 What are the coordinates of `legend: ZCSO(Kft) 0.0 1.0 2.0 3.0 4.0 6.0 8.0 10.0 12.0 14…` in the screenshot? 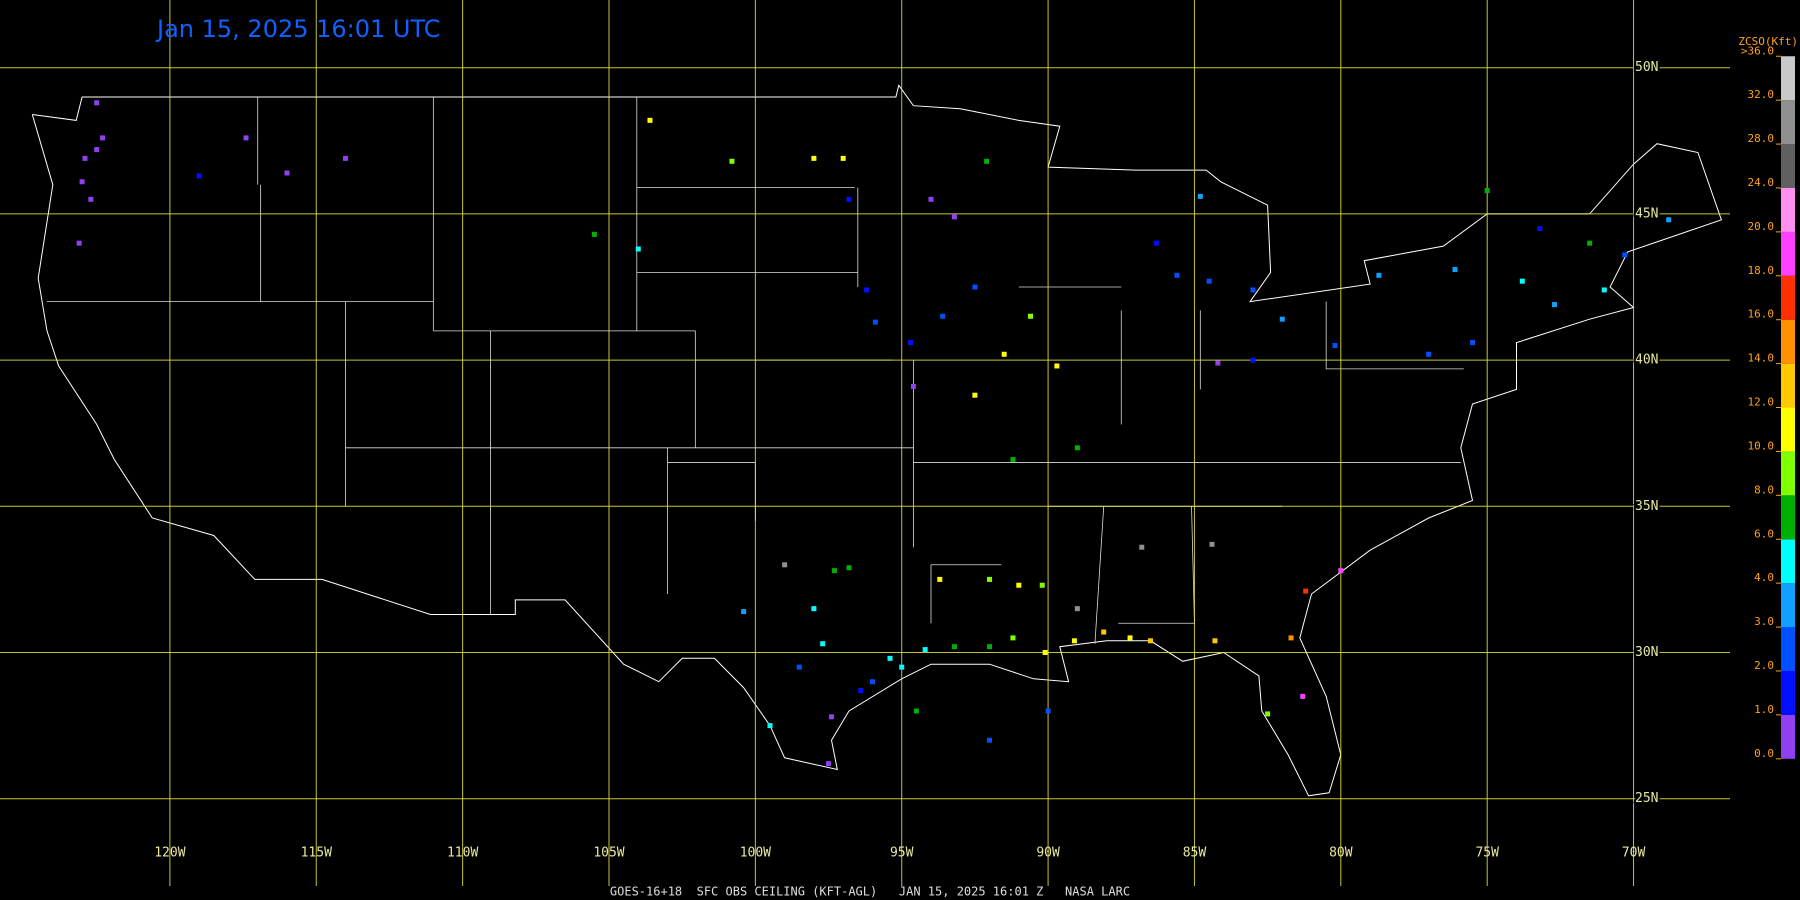 It's located at (1768, 397).